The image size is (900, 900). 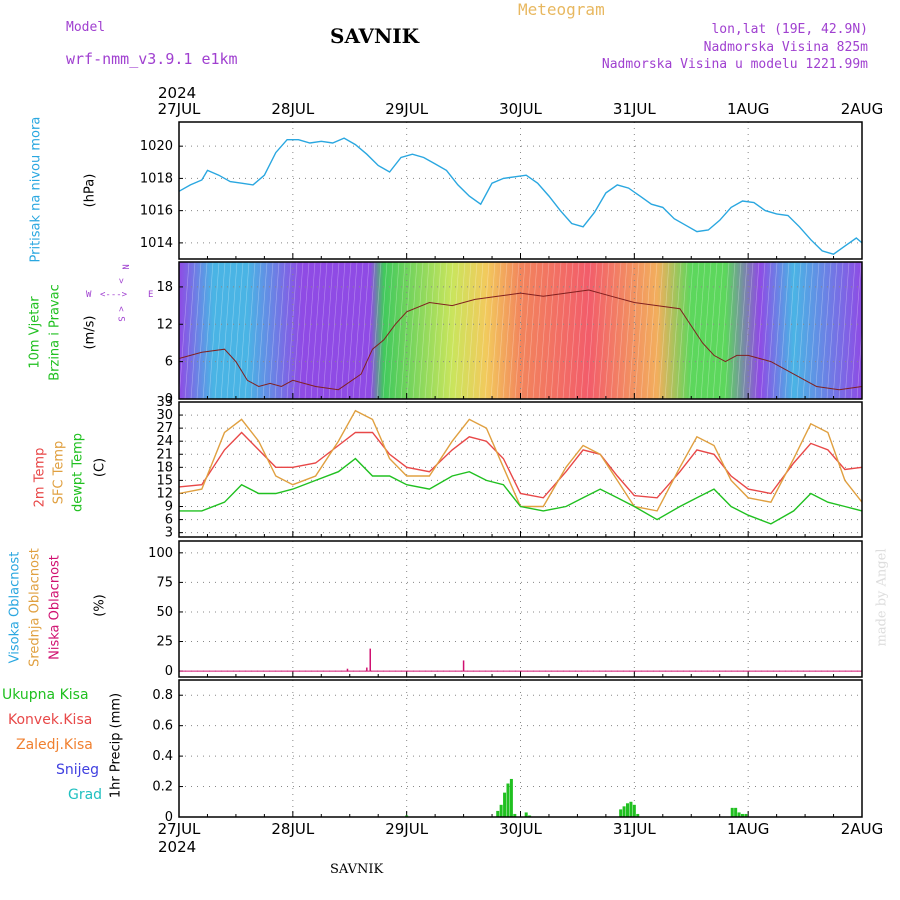 What do you see at coordinates (54, 745) in the screenshot?
I see `legend-frozen: Zaledj.Kisa` at bounding box center [54, 745].